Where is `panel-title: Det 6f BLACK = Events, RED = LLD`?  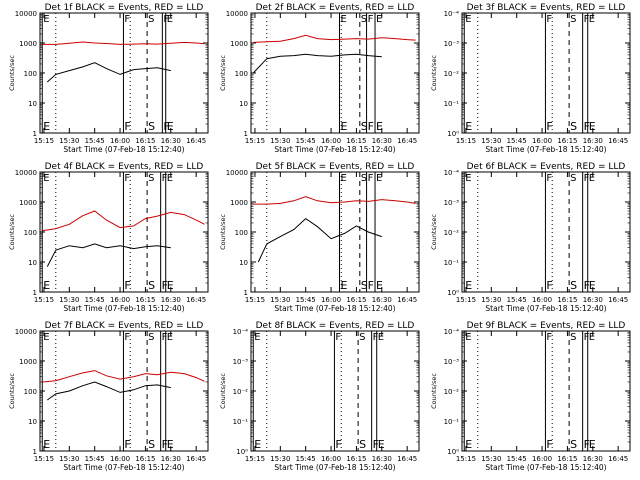 panel-title: Det 6f BLACK = Events, RED = LLD is located at coordinates (546, 167).